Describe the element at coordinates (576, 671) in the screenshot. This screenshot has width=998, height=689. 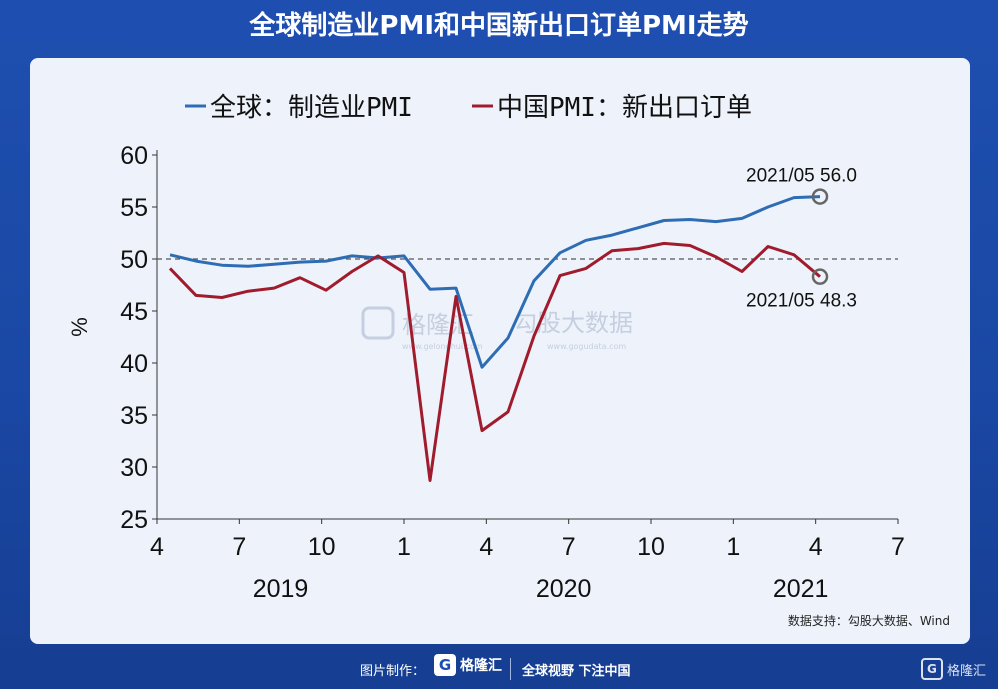
I see `footer-slogan: 全球视野 下注中国` at that location.